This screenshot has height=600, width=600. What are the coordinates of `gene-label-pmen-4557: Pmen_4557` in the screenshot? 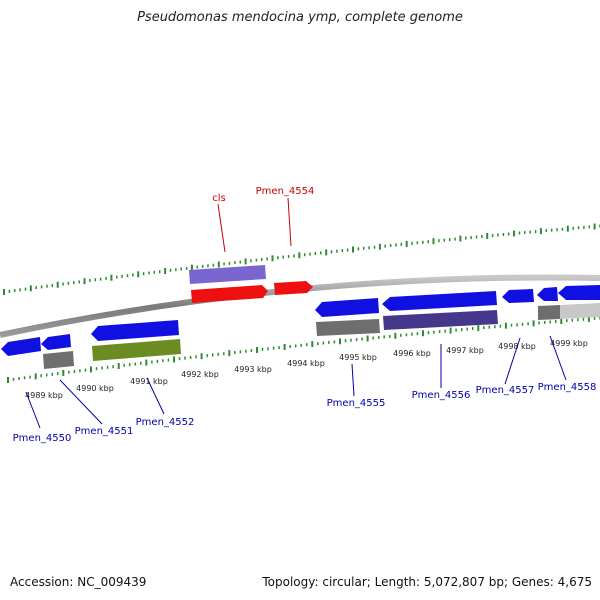 It's located at (505, 390).